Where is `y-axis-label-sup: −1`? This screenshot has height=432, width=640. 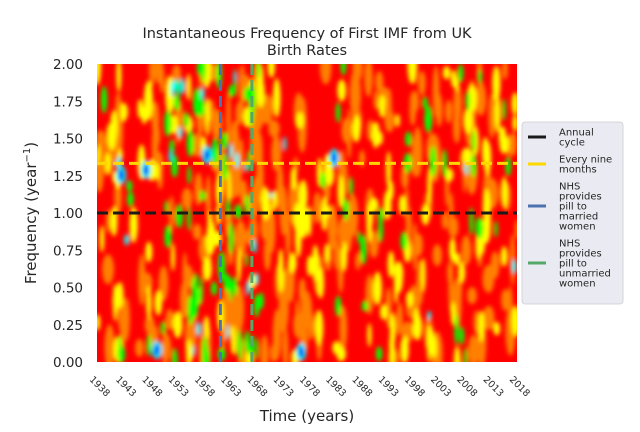 y-axis-label-sup: −1 is located at coordinates (27, 155).